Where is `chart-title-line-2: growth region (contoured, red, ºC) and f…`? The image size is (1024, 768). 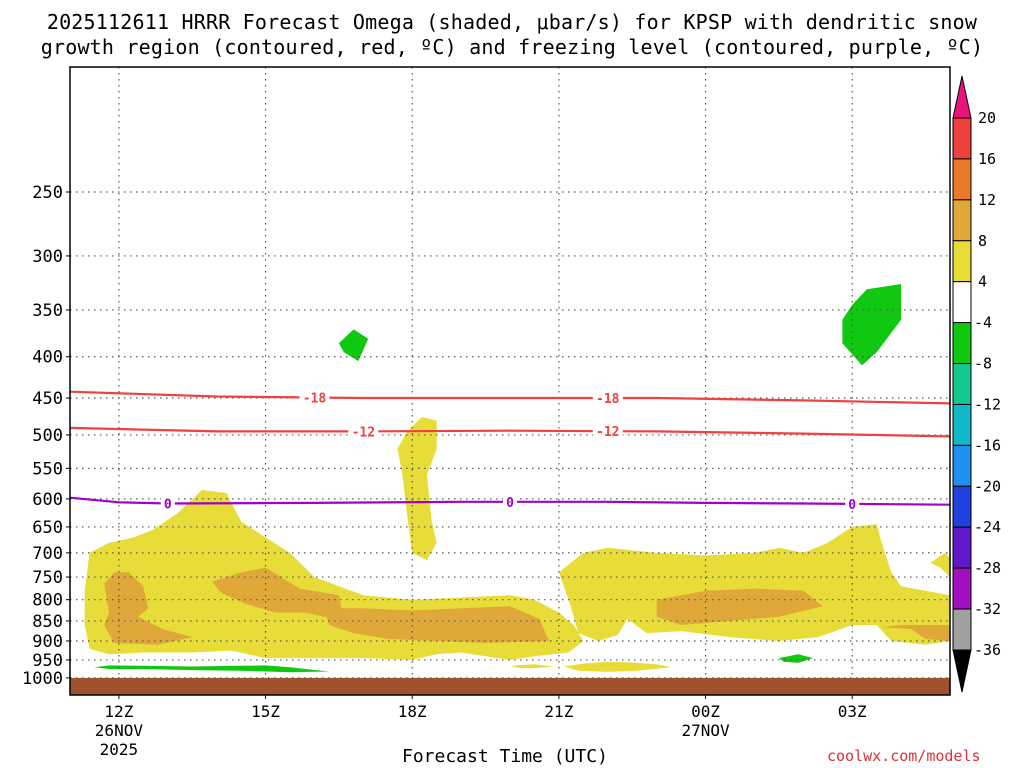 chart-title-line-2: growth region (contoured, red, ºC) and f… is located at coordinates (512, 47).